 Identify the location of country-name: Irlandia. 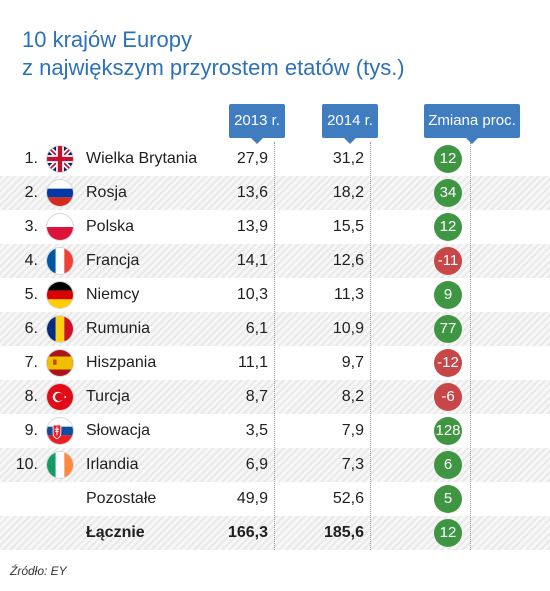
(112, 464).